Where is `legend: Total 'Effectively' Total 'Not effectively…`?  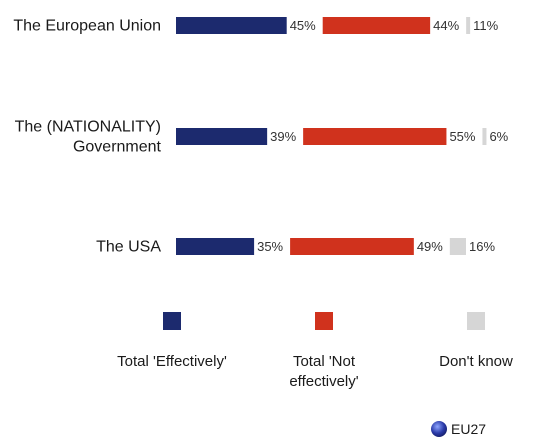 legend: Total 'Effectively' Total 'Not effectively… is located at coordinates (315, 351).